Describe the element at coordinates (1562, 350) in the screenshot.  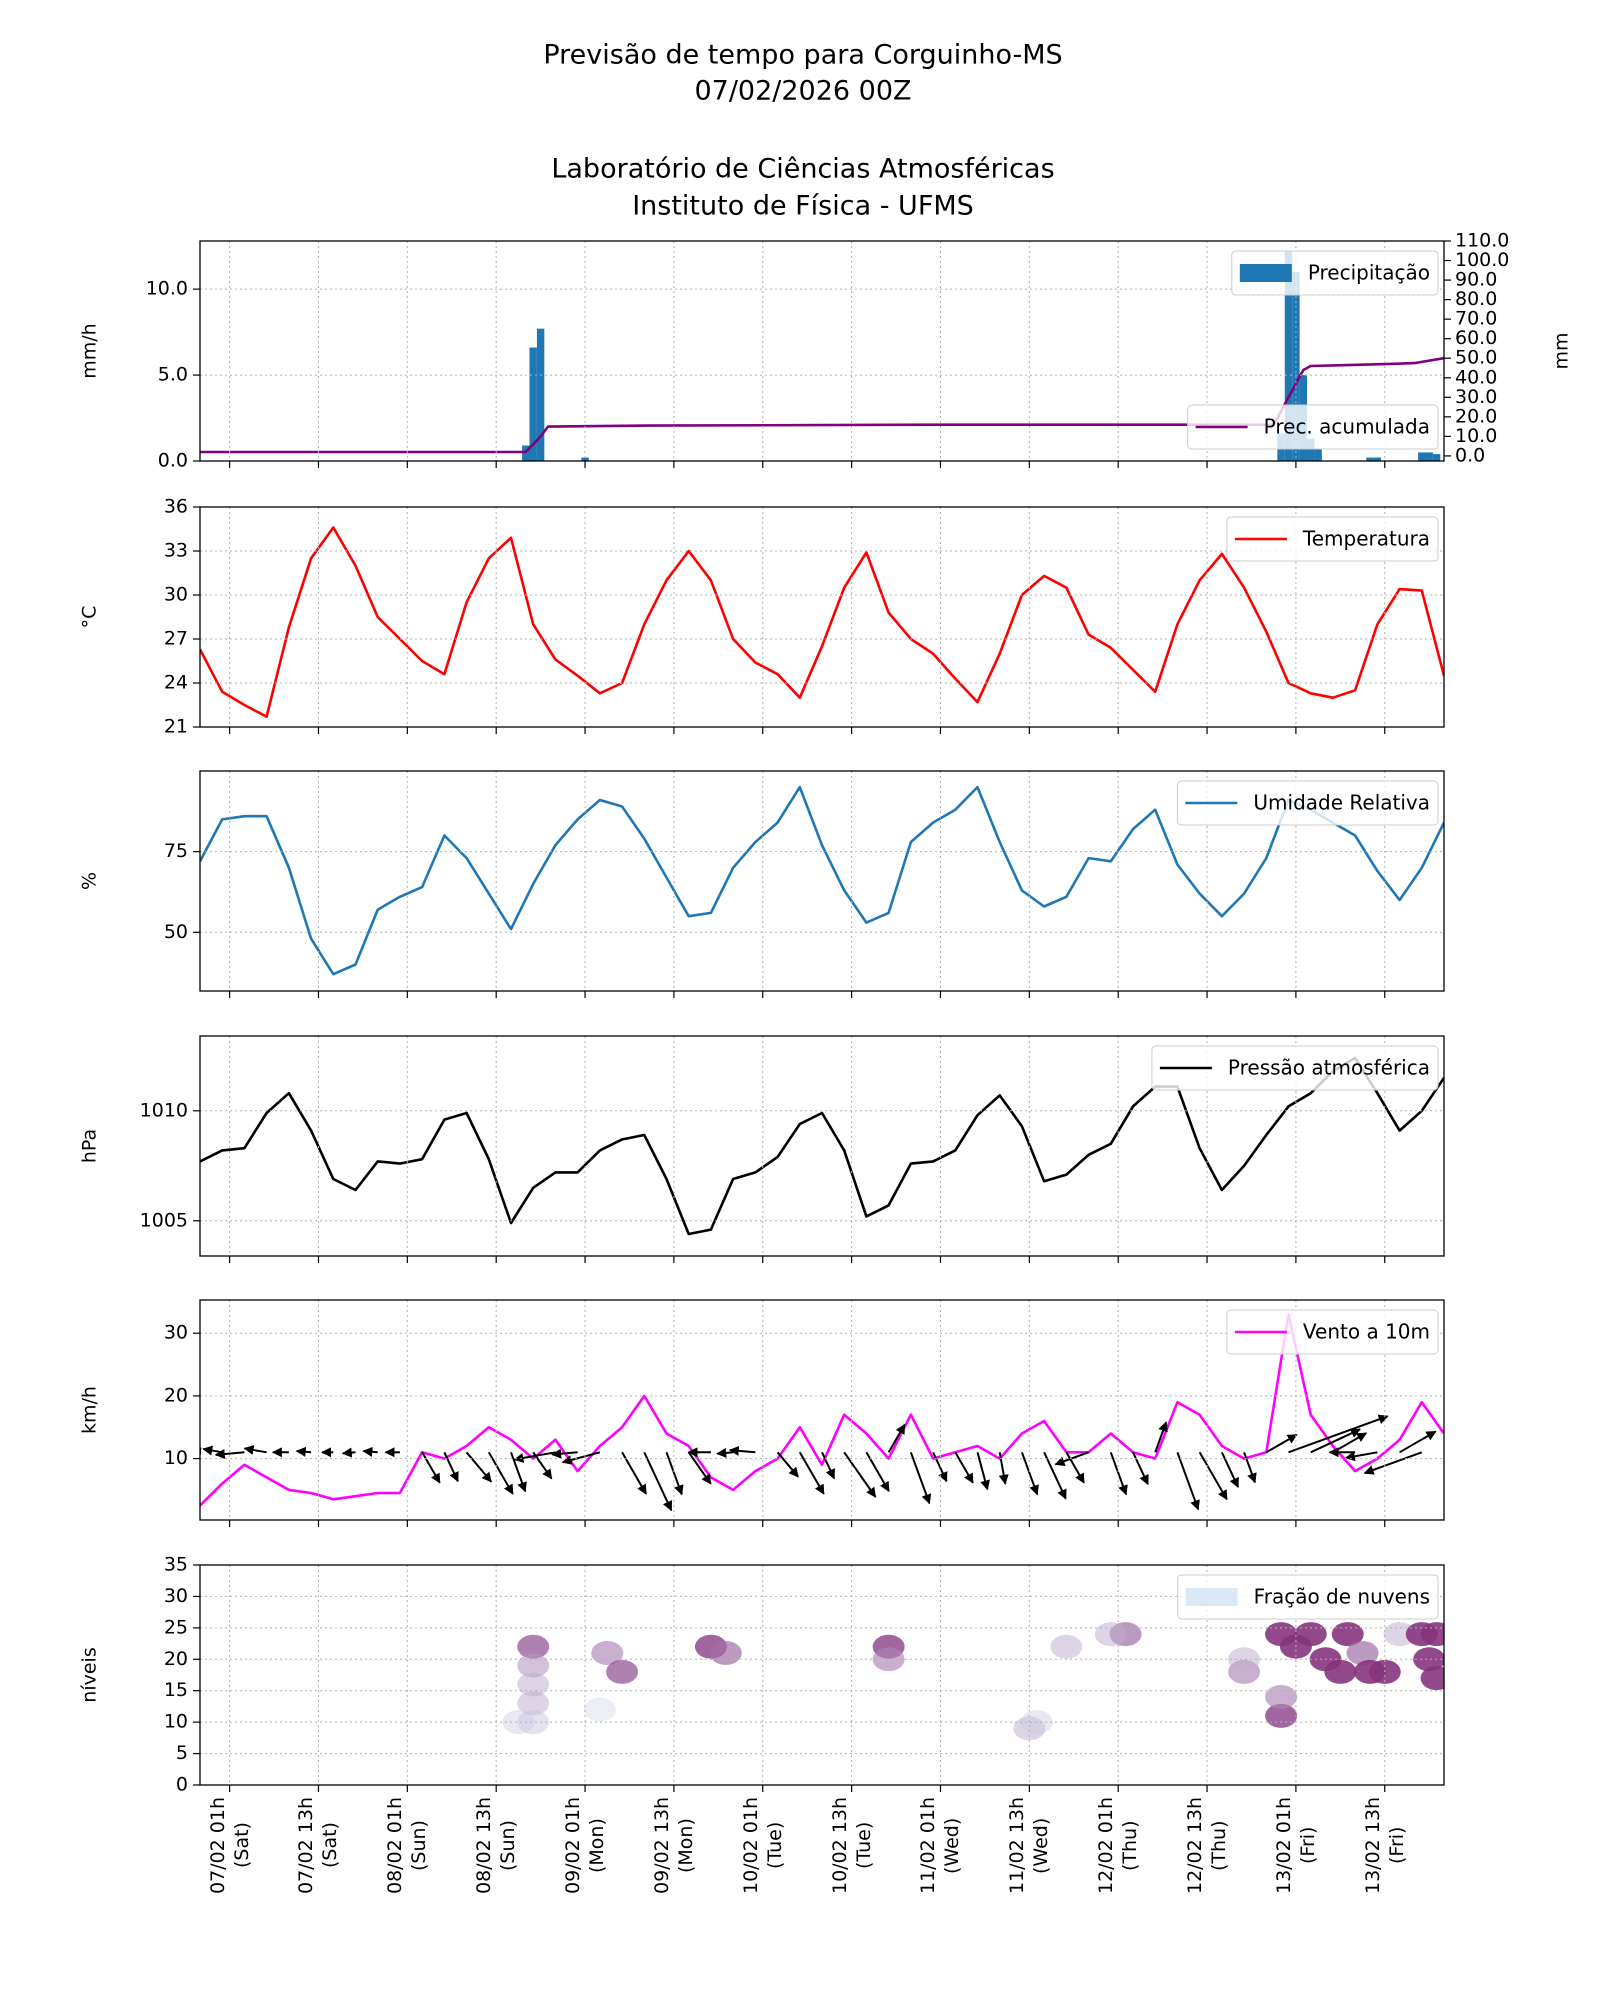
I see `y2-axis-label: mm` at that location.